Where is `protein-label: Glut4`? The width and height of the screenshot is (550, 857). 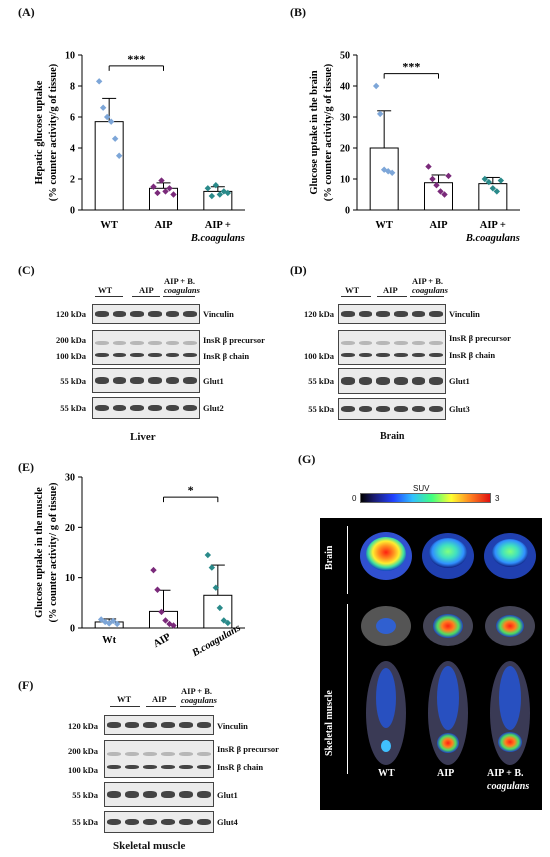
protein-label: Glut4 is located at coordinates (227, 822).